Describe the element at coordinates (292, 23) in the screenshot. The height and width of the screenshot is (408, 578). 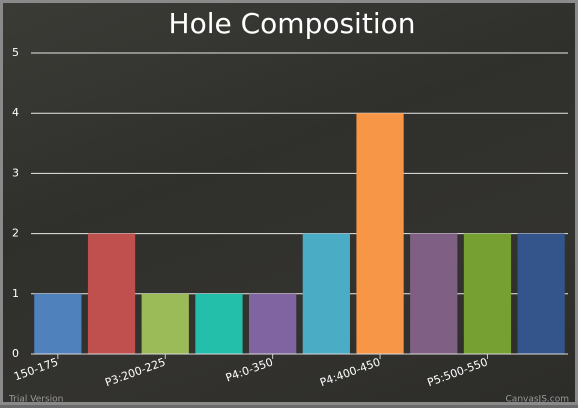
I see `chart-title: Hole Composition` at that location.